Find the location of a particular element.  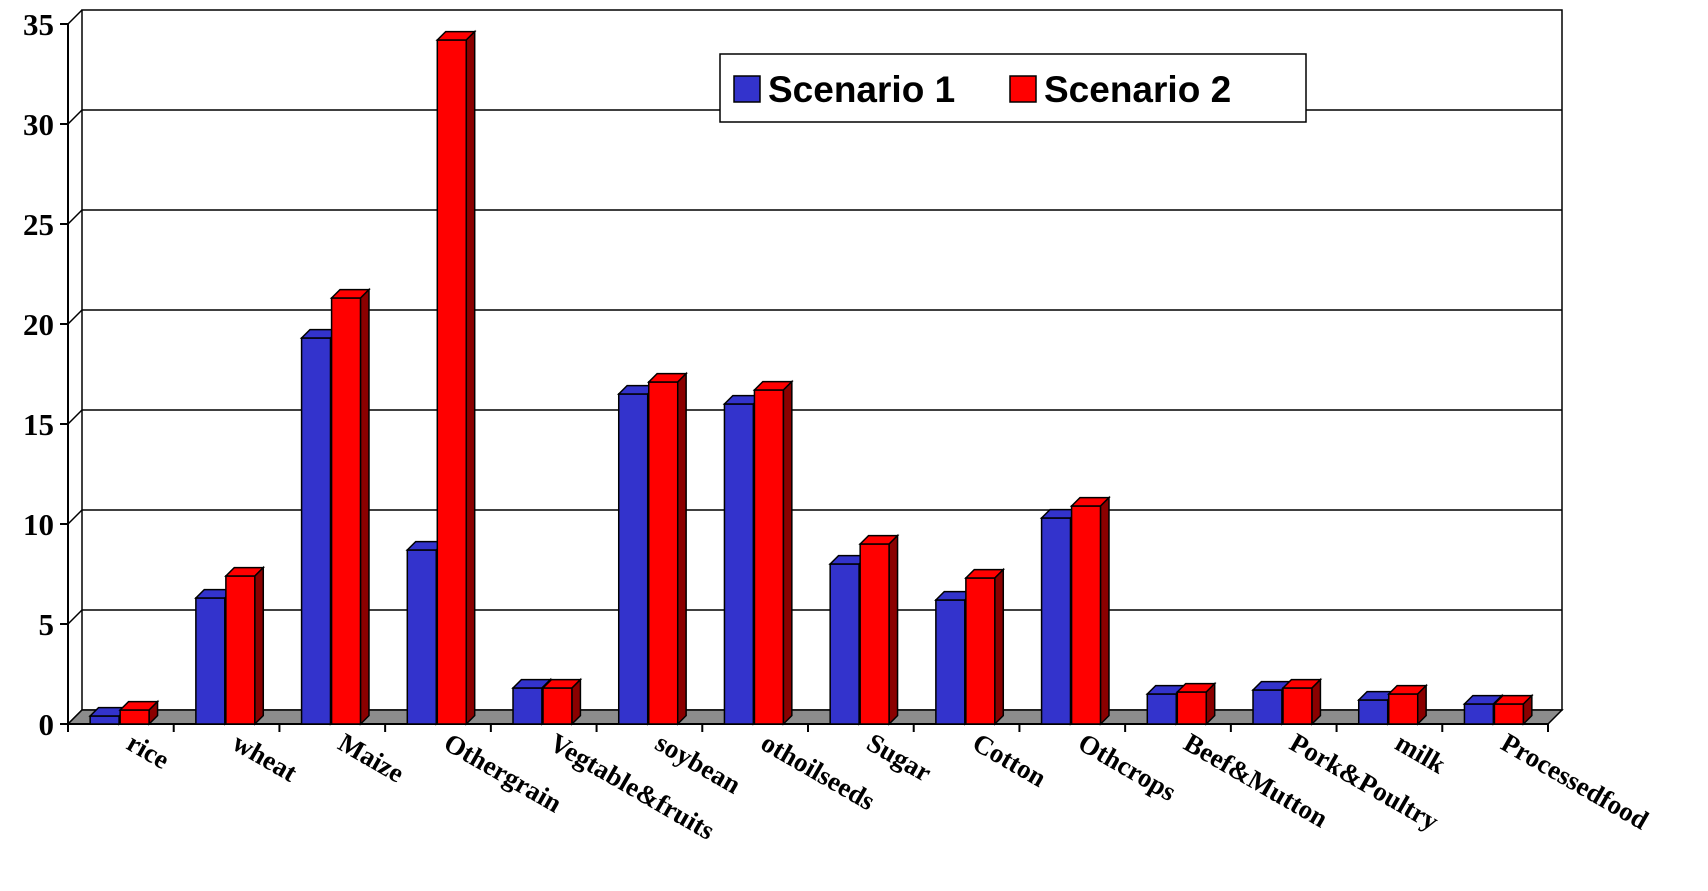

y-tick-label: 10 is located at coordinates (38, 524).